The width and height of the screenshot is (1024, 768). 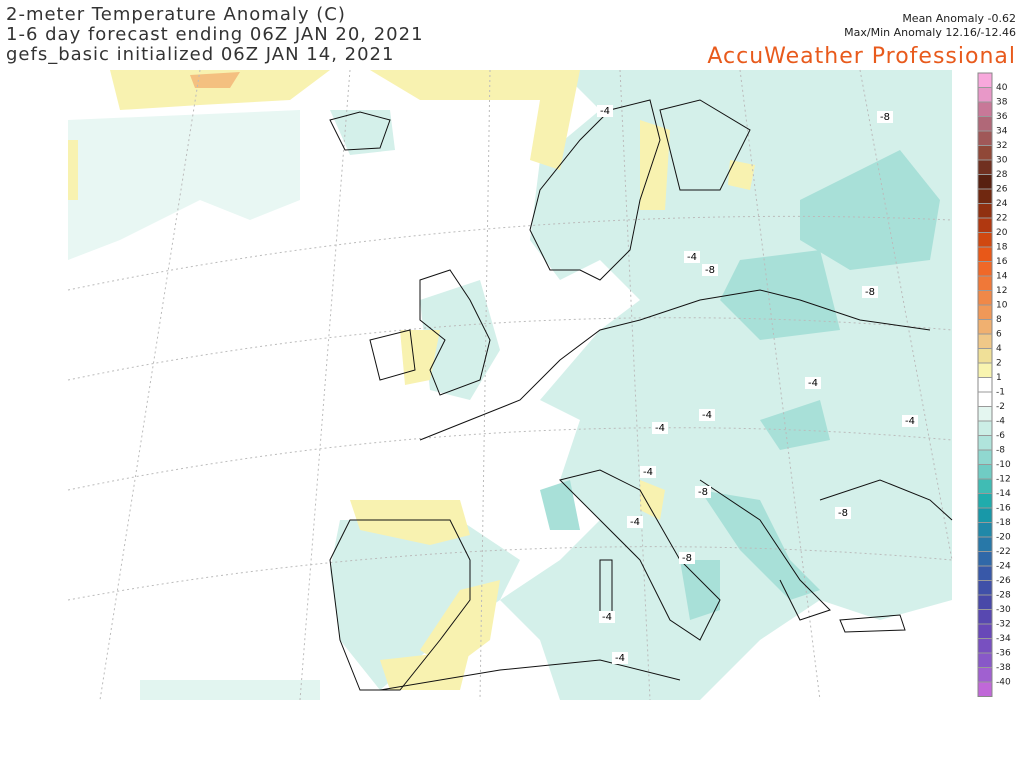 What do you see at coordinates (1002, 117) in the screenshot?
I see `colorbar-label: 36` at bounding box center [1002, 117].